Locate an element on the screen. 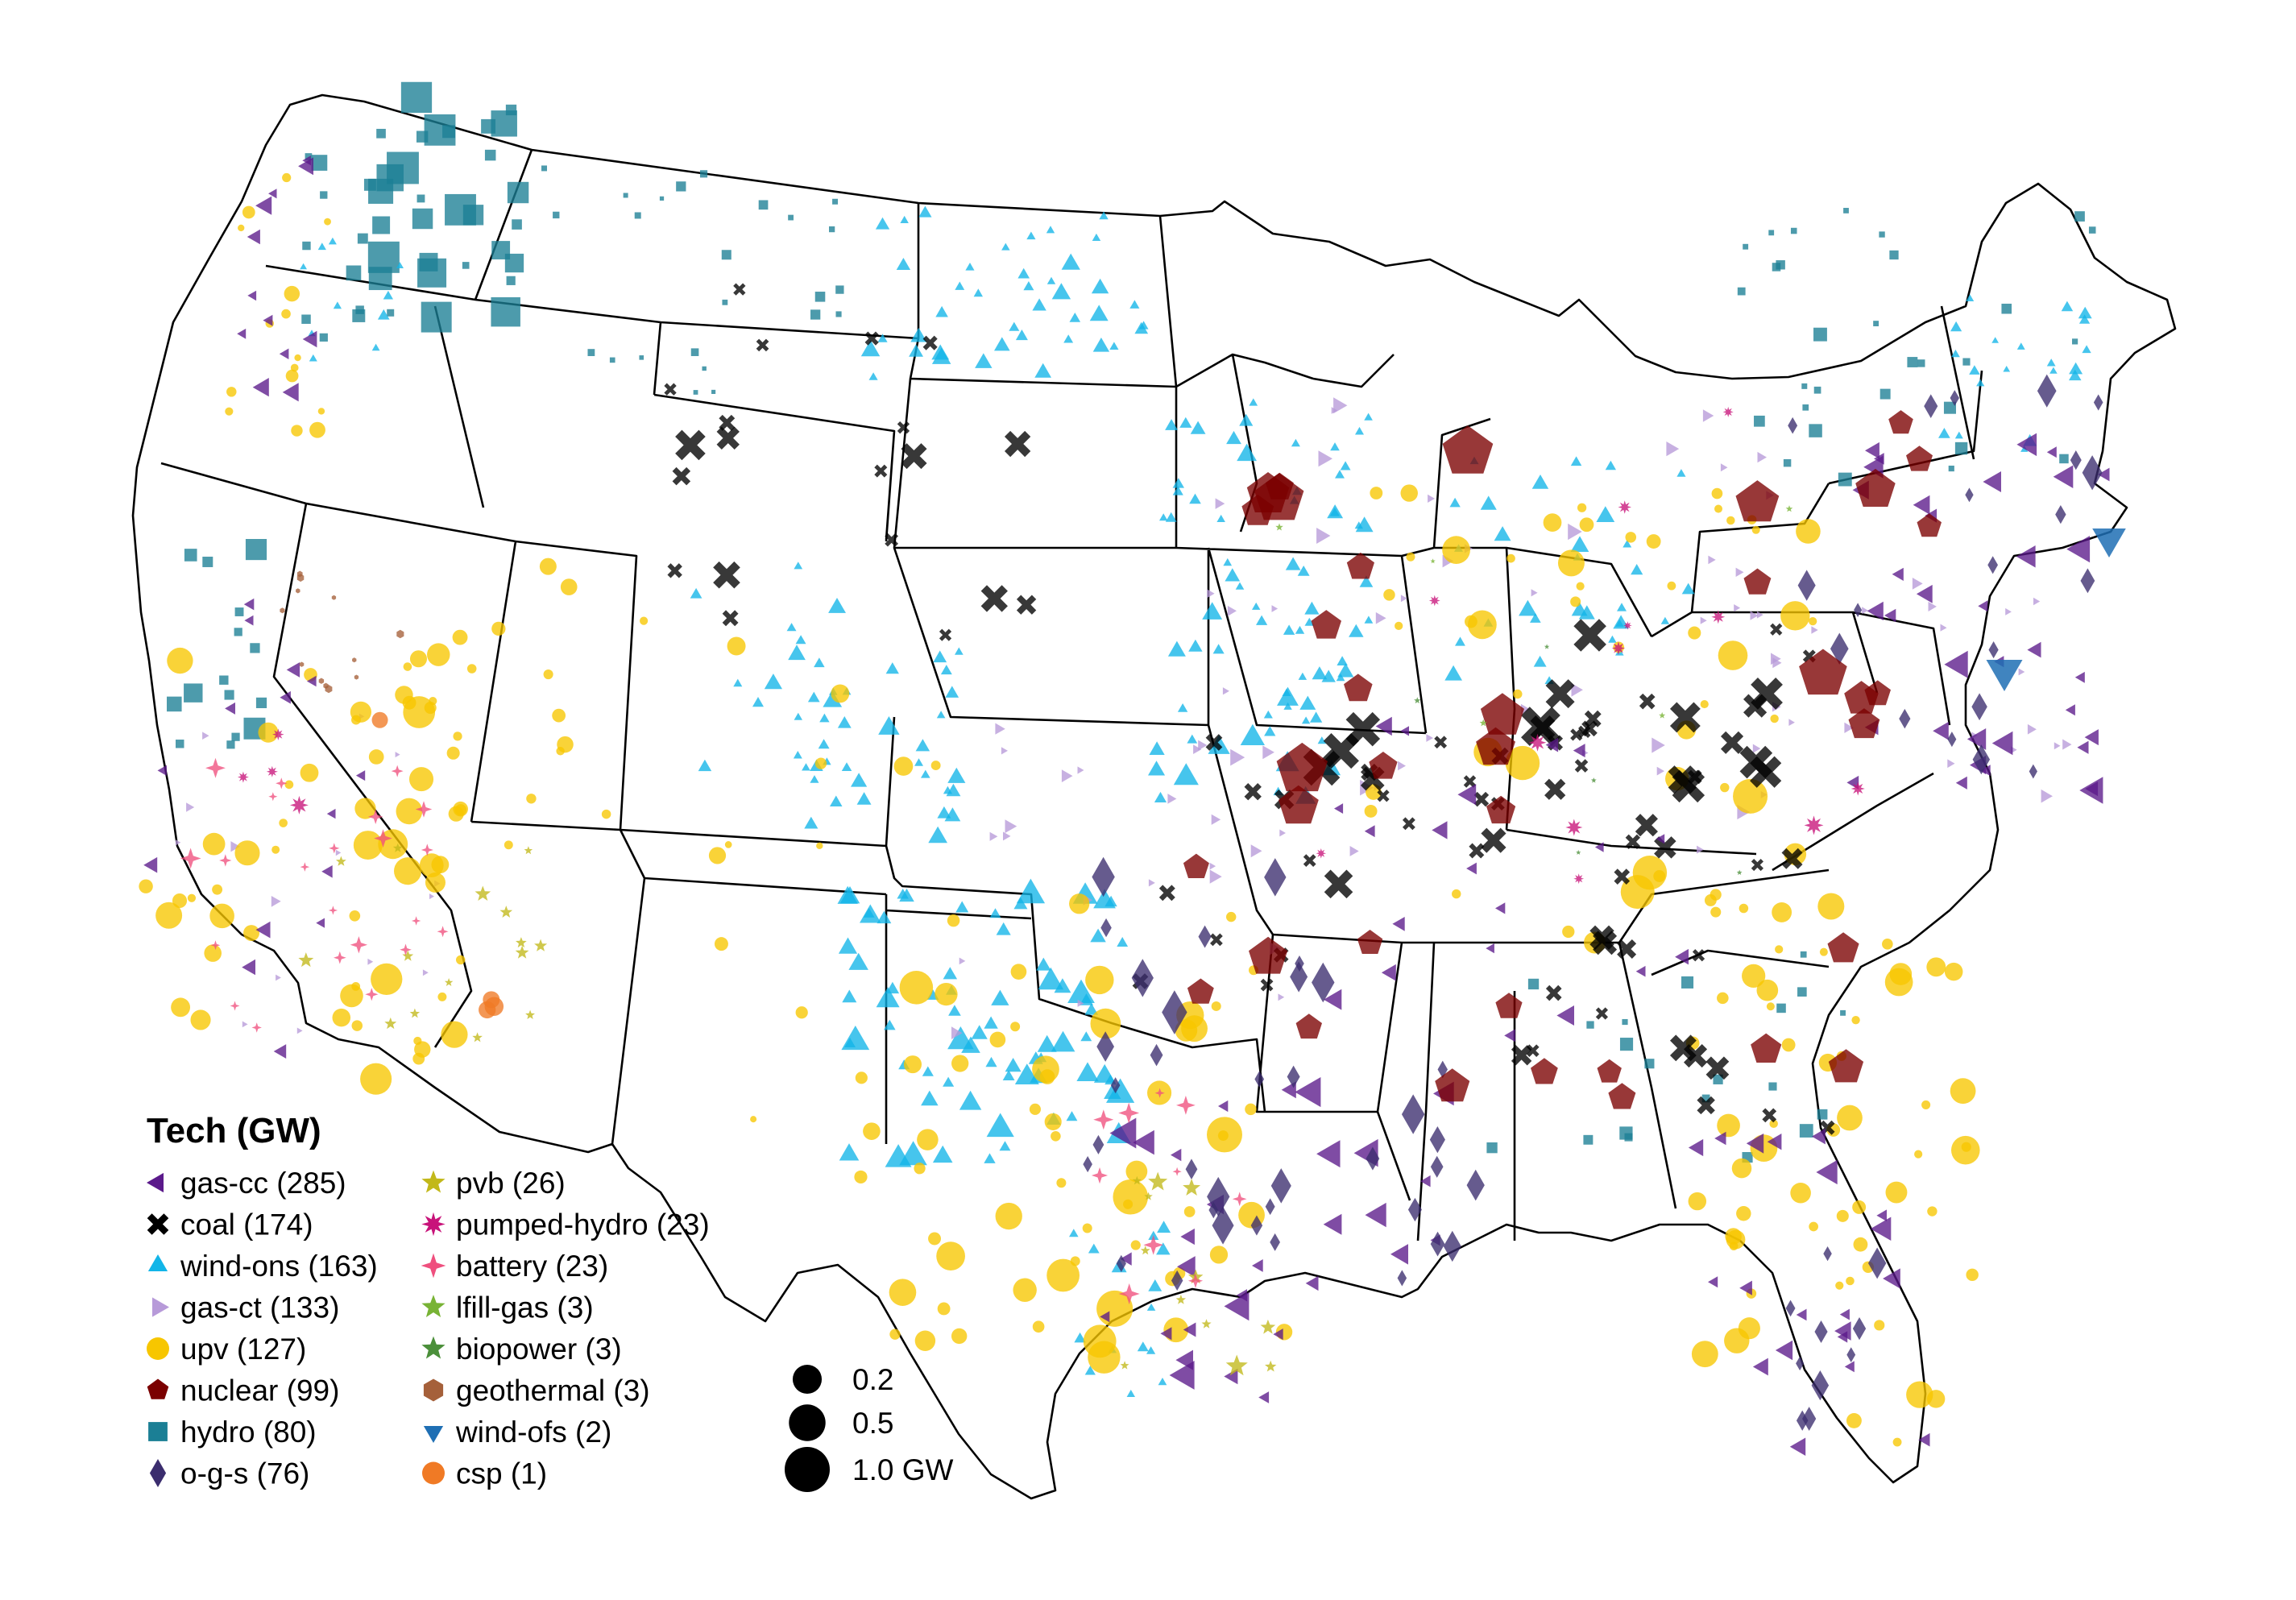 This screenshot has height=1600, width=2296. legend-item-pumped-hydro: pumped-hydro (23) is located at coordinates (565, 1224).